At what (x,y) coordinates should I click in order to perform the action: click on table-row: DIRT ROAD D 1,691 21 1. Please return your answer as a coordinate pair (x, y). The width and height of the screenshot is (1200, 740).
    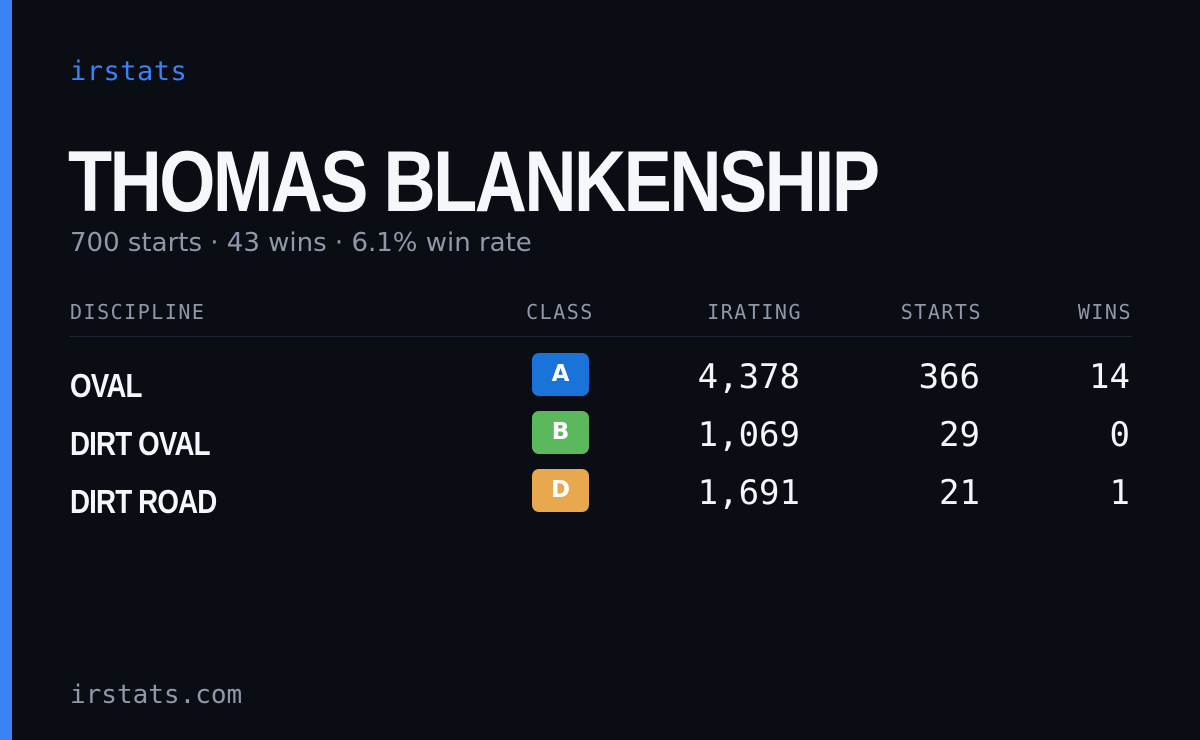
    Looking at the image, I should click on (601, 498).